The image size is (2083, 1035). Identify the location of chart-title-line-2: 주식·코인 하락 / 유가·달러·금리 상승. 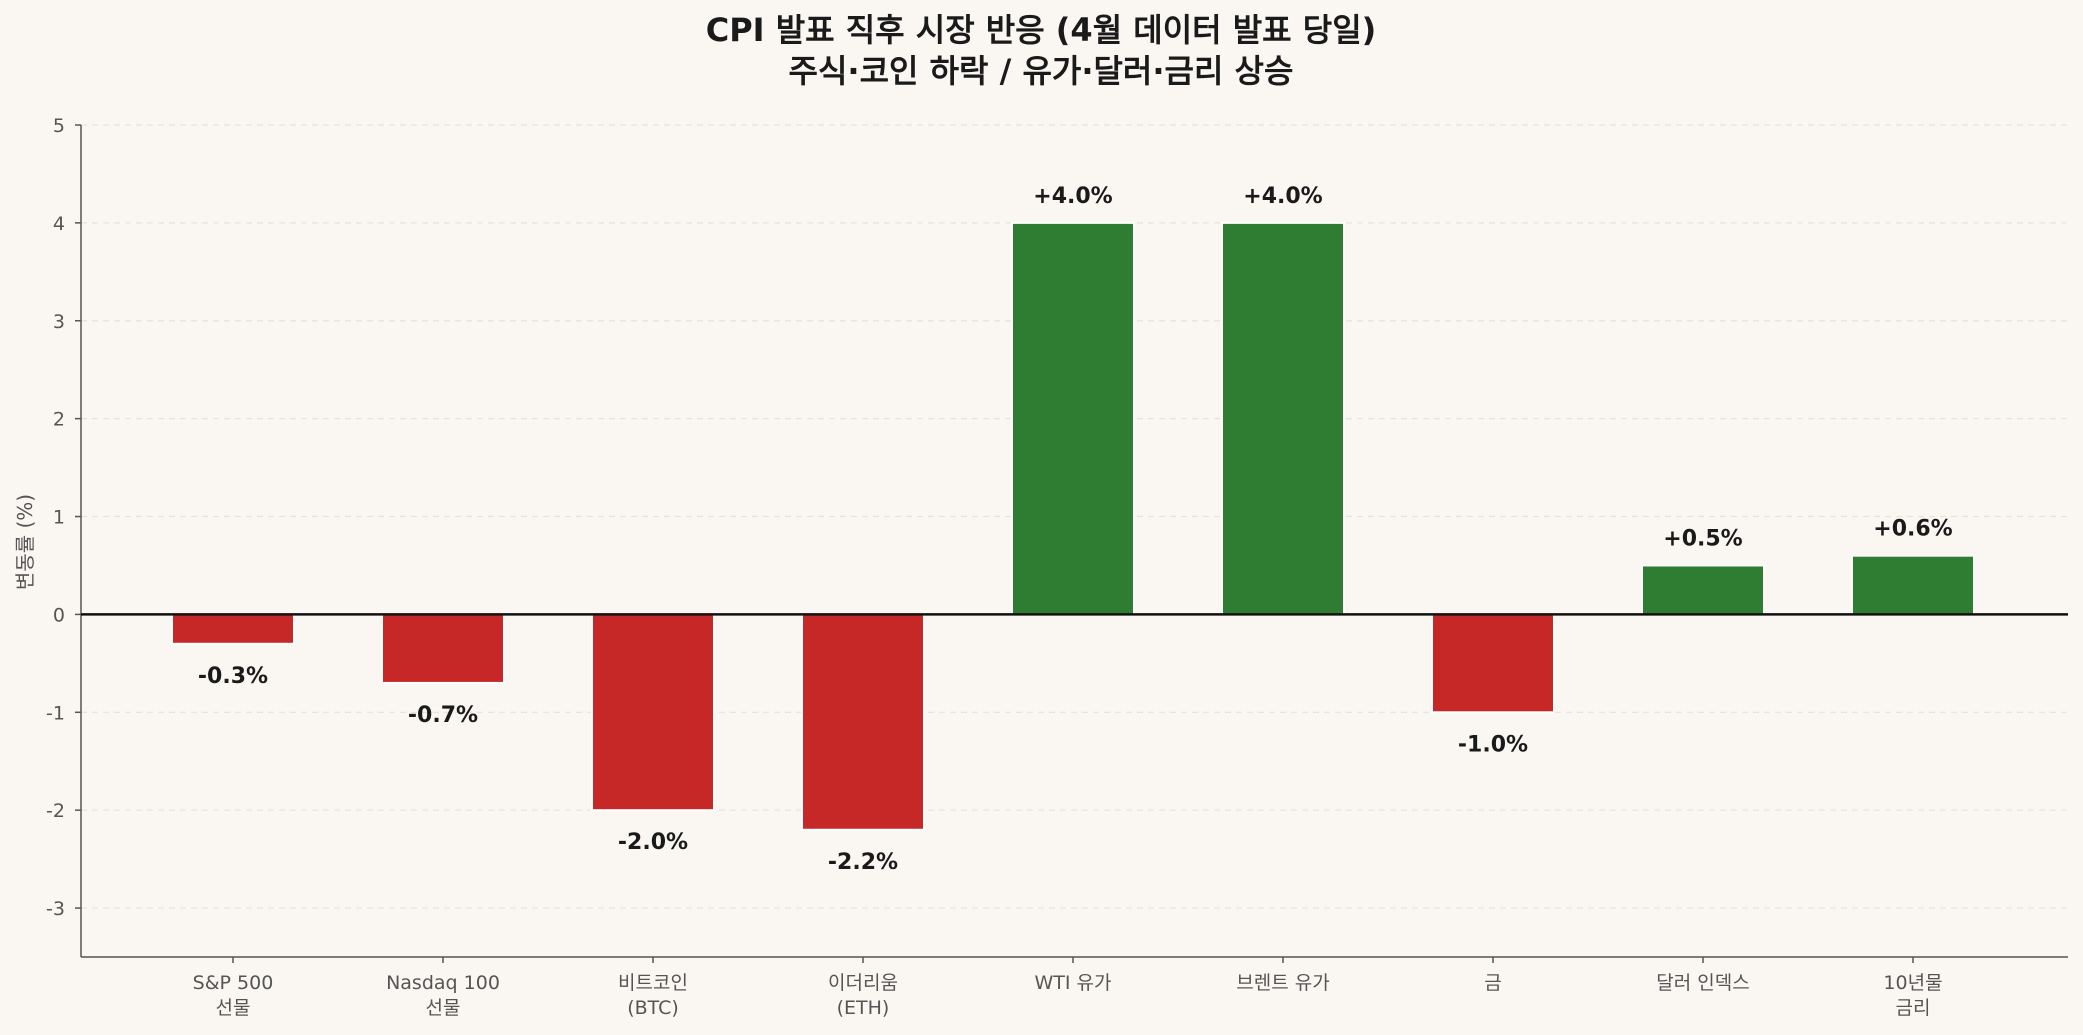
(1041, 71).